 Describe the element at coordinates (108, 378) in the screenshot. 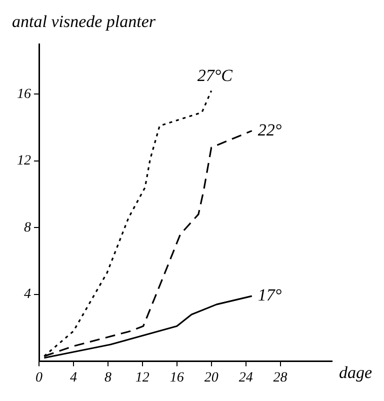

I see `x-tick-label: 8` at that location.